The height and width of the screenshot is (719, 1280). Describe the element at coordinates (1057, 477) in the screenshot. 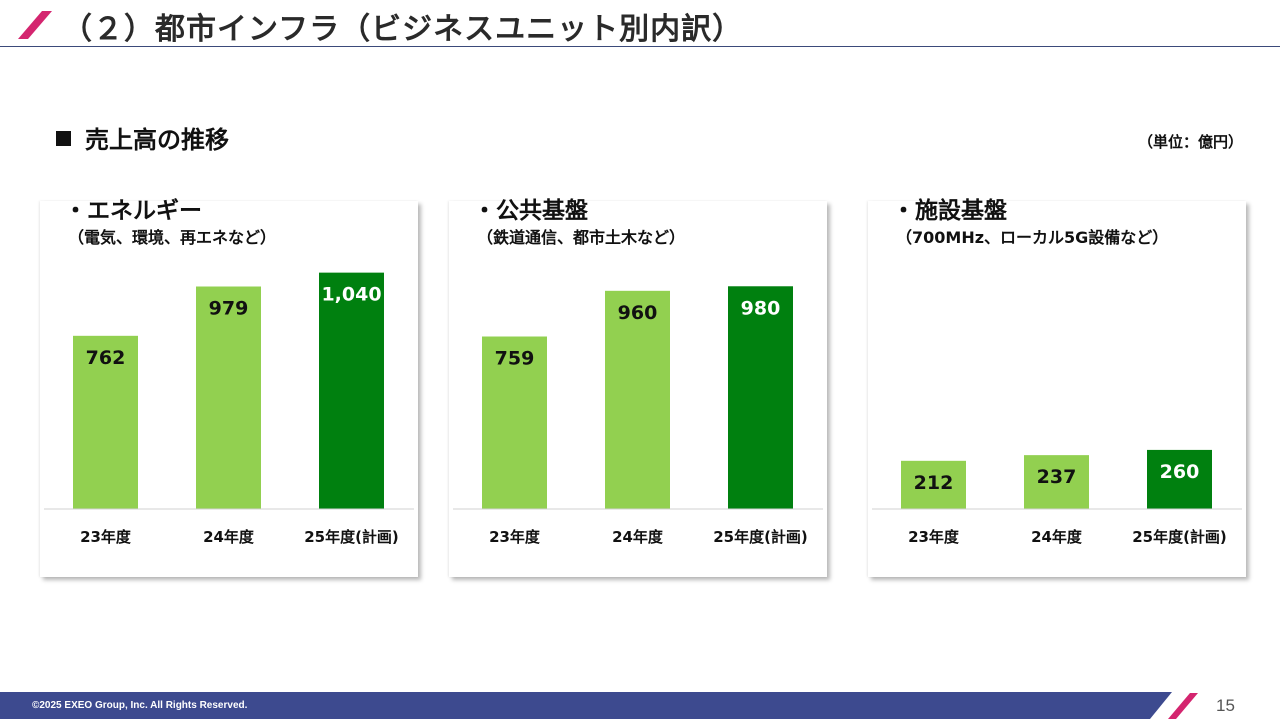

I see `data-label: 237` at that location.